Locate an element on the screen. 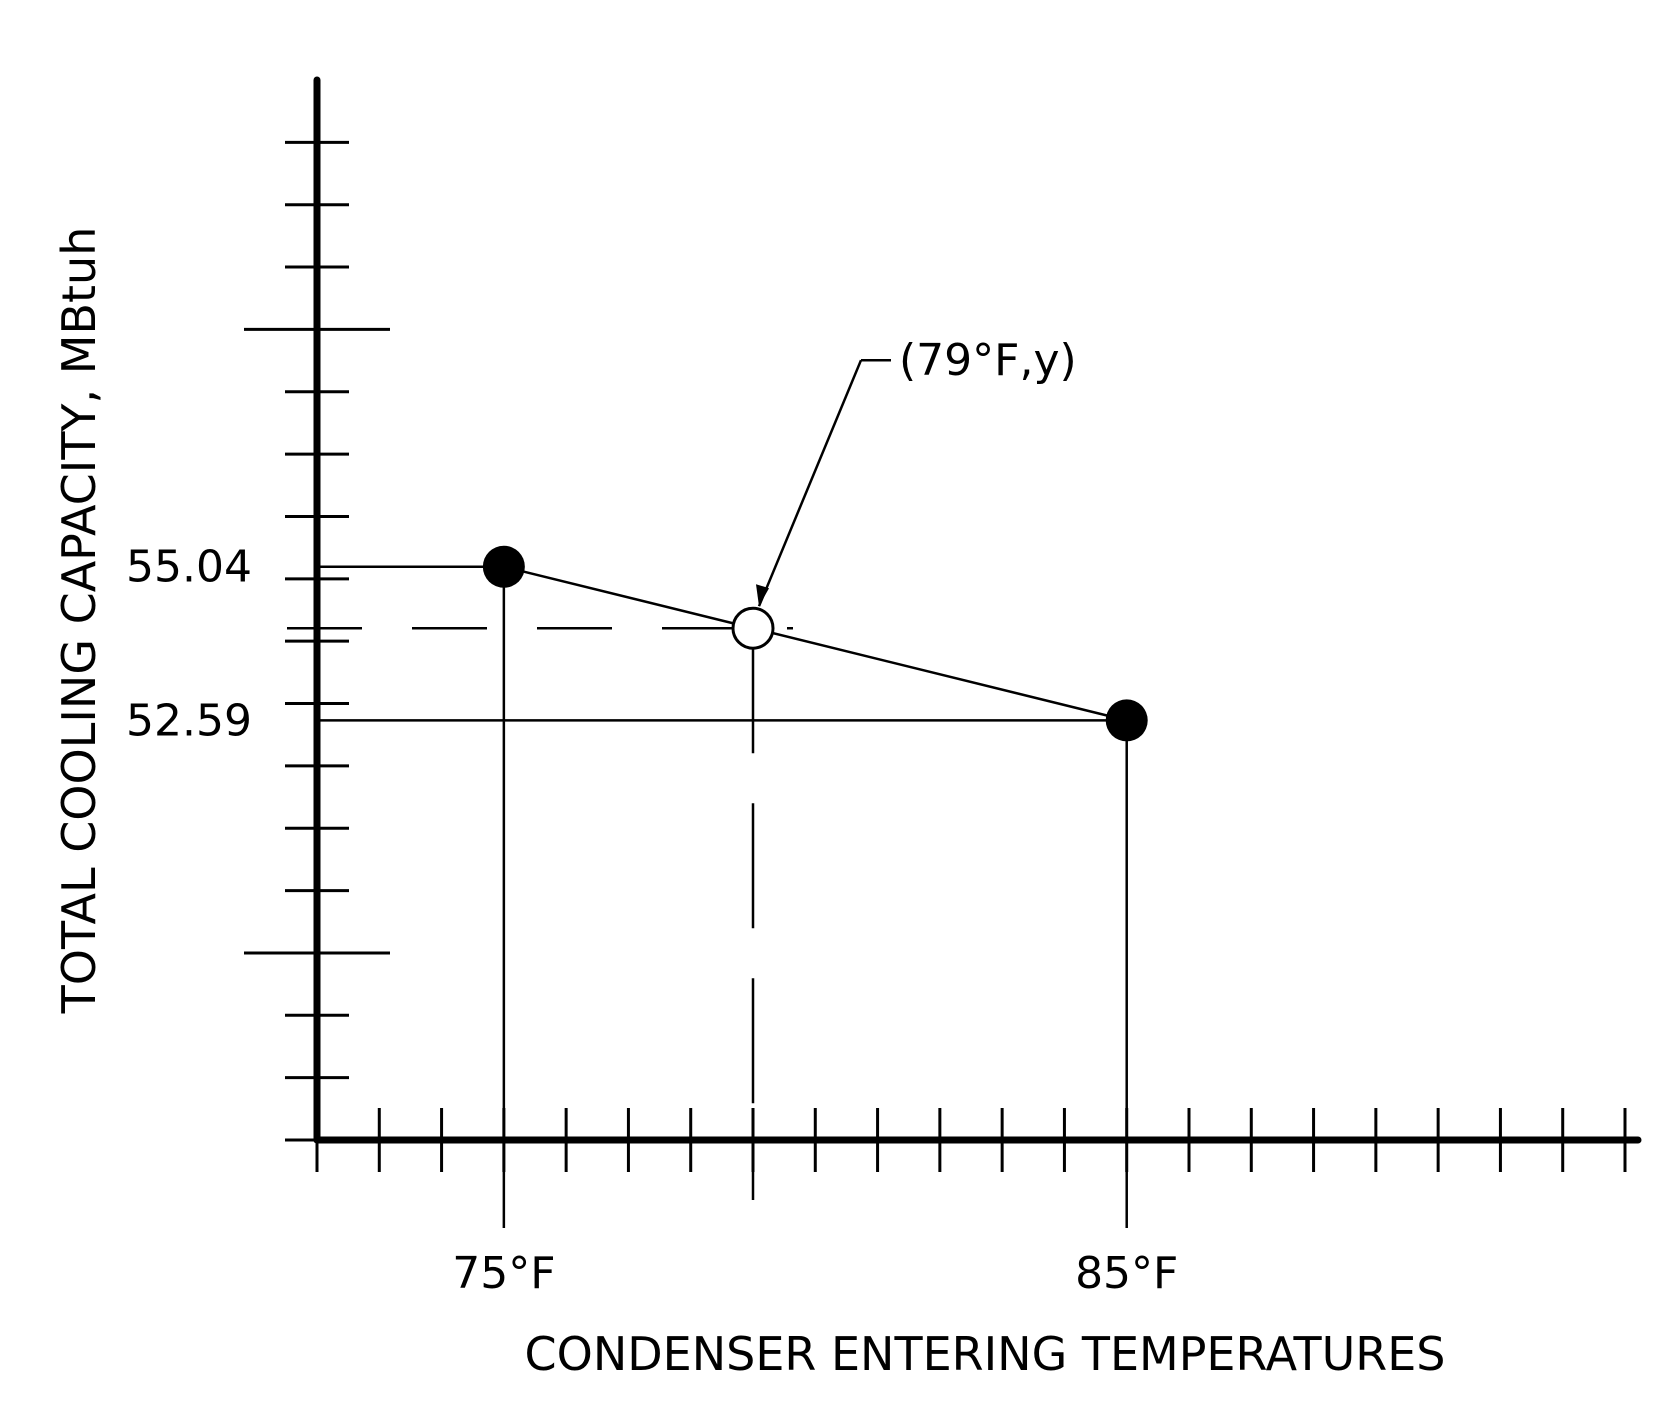 This screenshot has height=1405, width=1667. y-axis-label: TOTAL COOLING CAPACITY, MBtuh is located at coordinates (79, 621).